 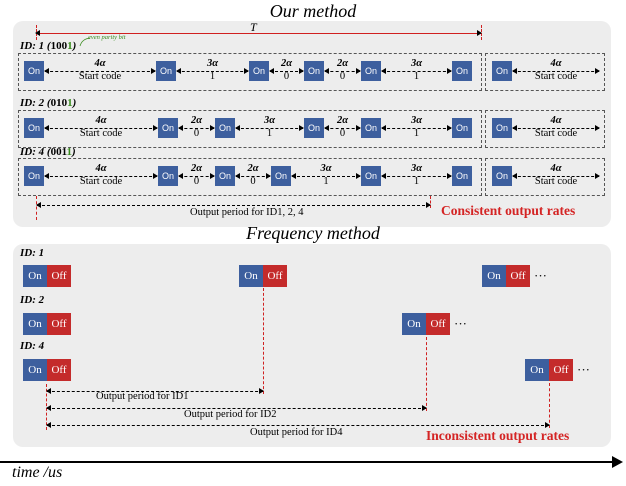 What do you see at coordinates (296, 432) in the screenshot?
I see `freq-id4-period-text: Output period for ID4` at bounding box center [296, 432].